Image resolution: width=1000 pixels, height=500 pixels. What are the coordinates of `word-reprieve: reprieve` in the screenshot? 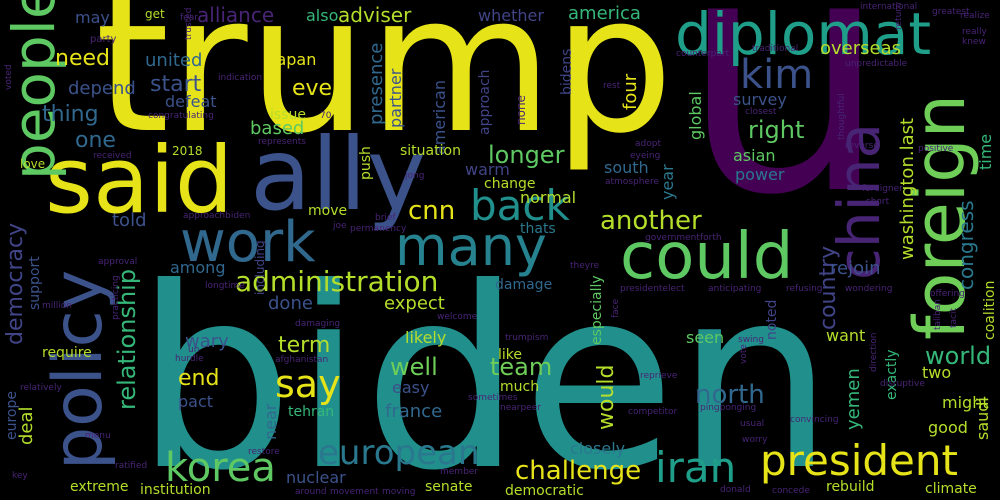 It's located at (659, 376).